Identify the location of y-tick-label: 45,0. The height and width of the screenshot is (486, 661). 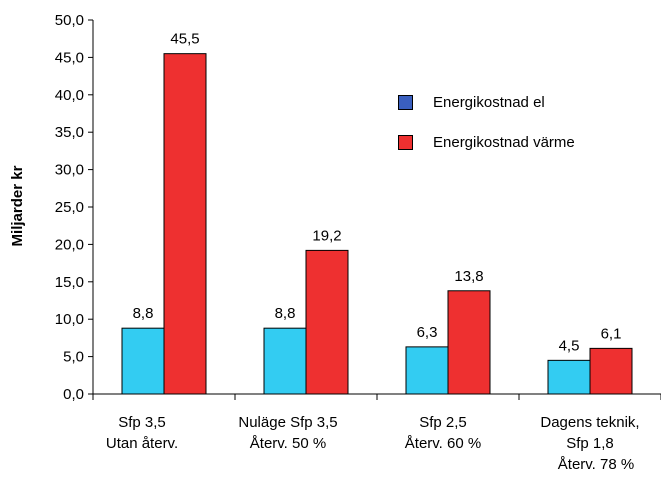
(69, 57).